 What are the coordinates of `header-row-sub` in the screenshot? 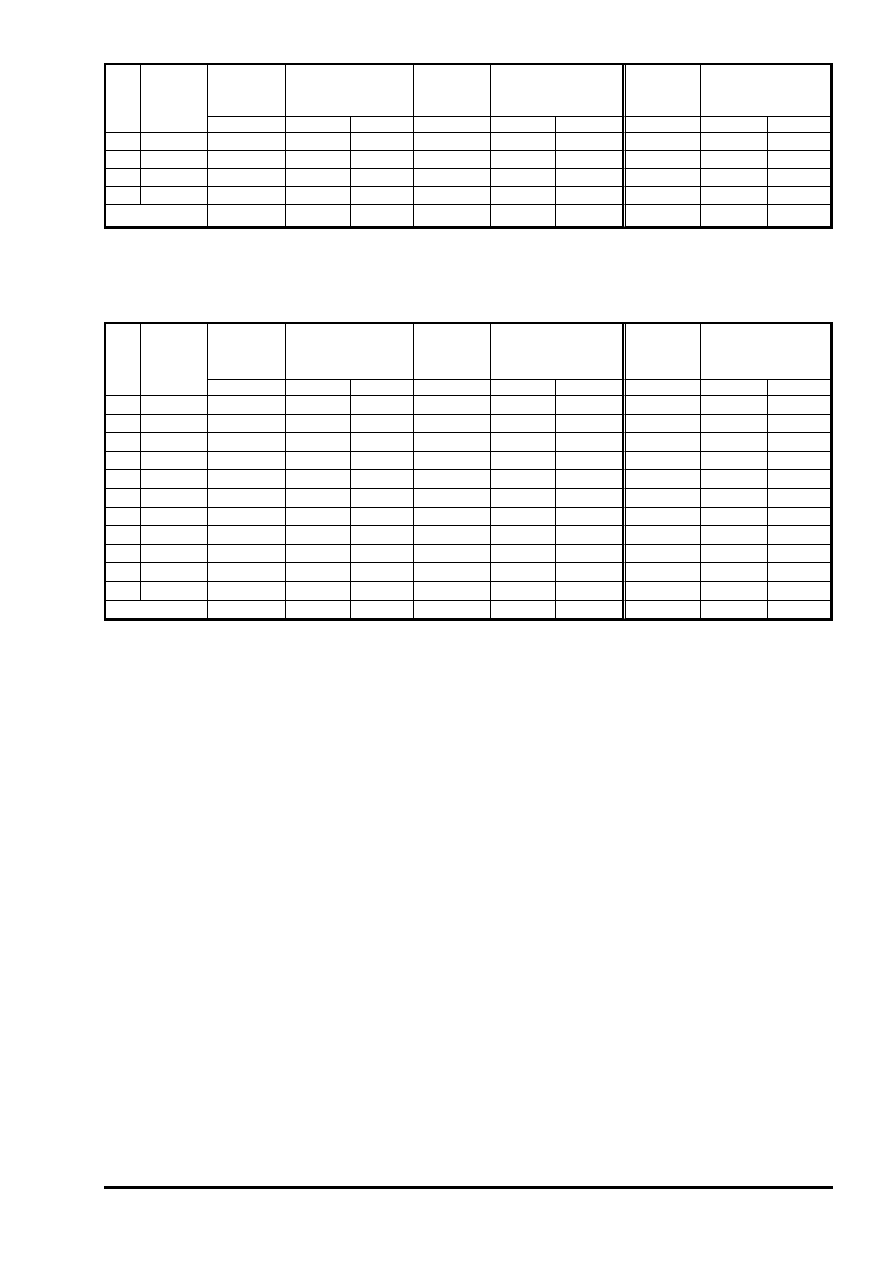 It's located at (468, 388).